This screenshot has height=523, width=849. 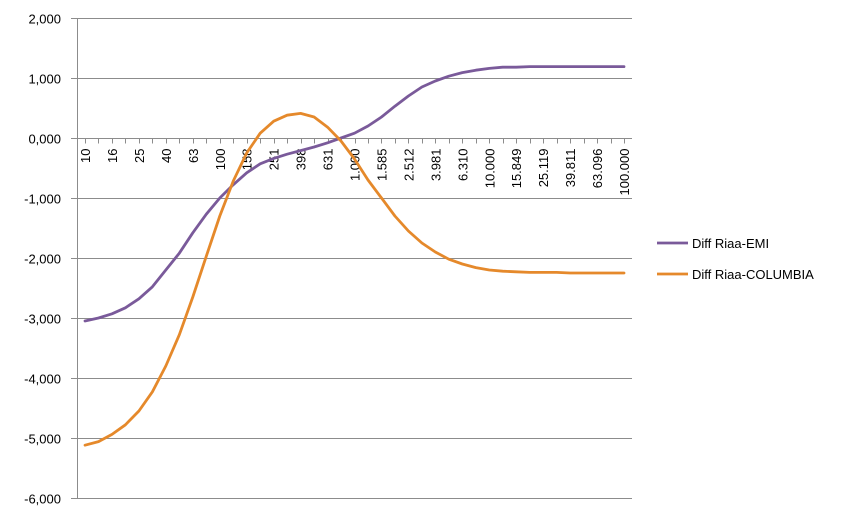 What do you see at coordinates (166, 156) in the screenshot?
I see `x-tick-label: 40` at bounding box center [166, 156].